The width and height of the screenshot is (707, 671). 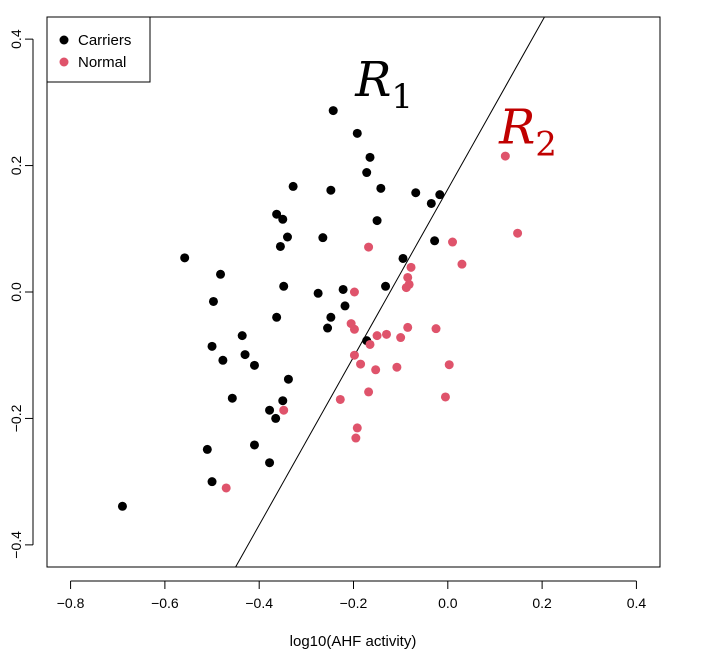 I want to click on y-axis: −0.4 −0.2 0.0 0.2 0.4, so click(x=21, y=294).